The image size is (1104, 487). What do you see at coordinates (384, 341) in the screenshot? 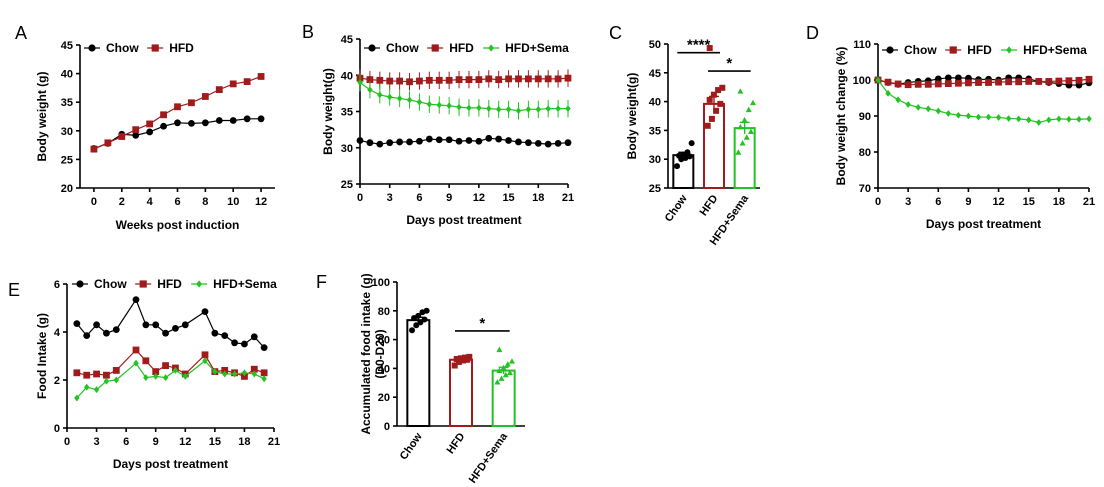
I see `y-tick-label: 60` at bounding box center [384, 341].